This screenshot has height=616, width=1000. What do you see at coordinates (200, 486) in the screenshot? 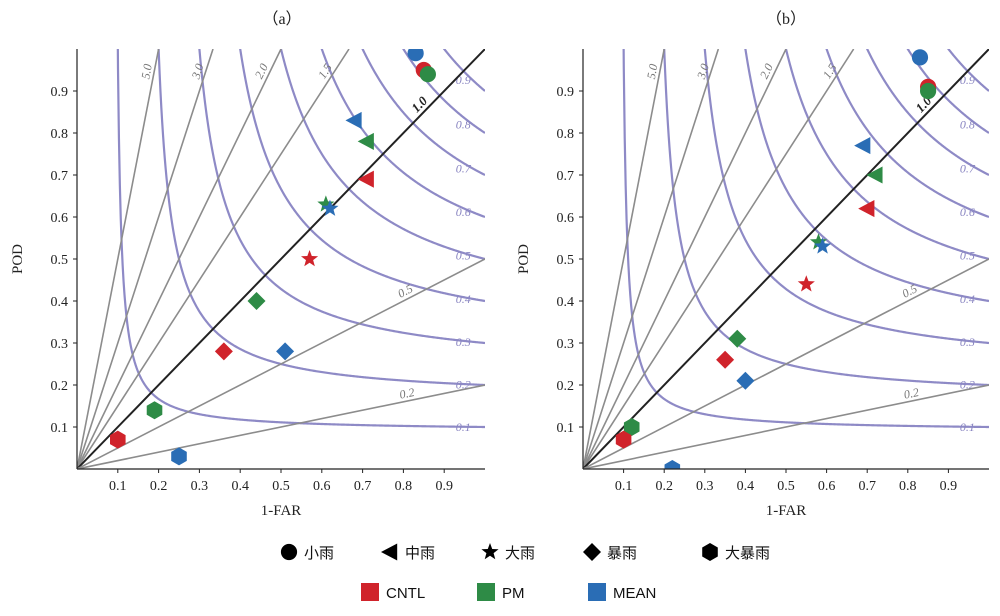
I see `x-tick-label: 0.3` at bounding box center [200, 486].